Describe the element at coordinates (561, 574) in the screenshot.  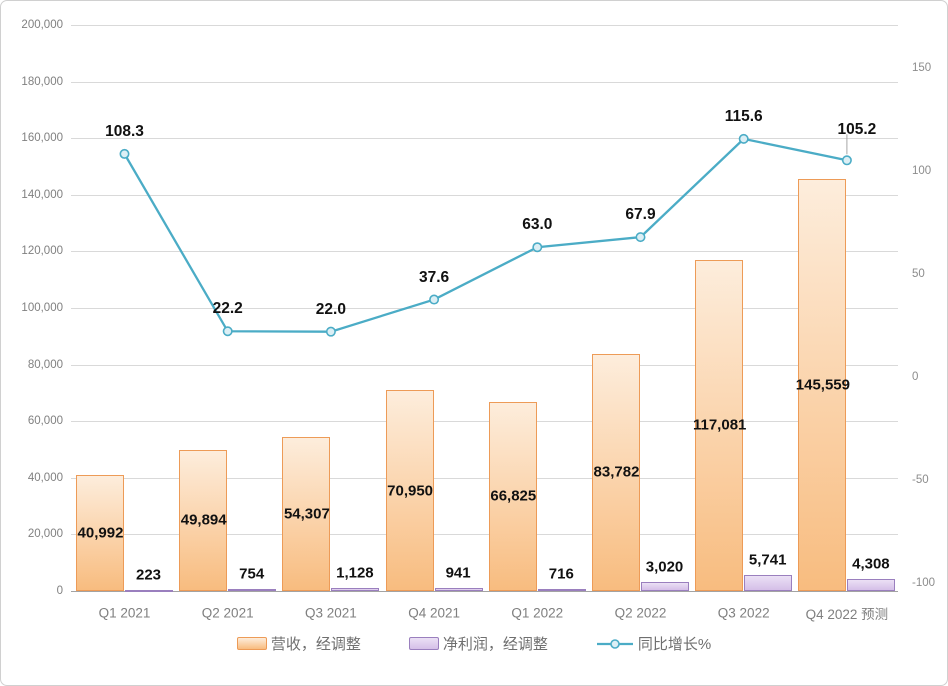
I see `profit-value-label: 716` at that location.